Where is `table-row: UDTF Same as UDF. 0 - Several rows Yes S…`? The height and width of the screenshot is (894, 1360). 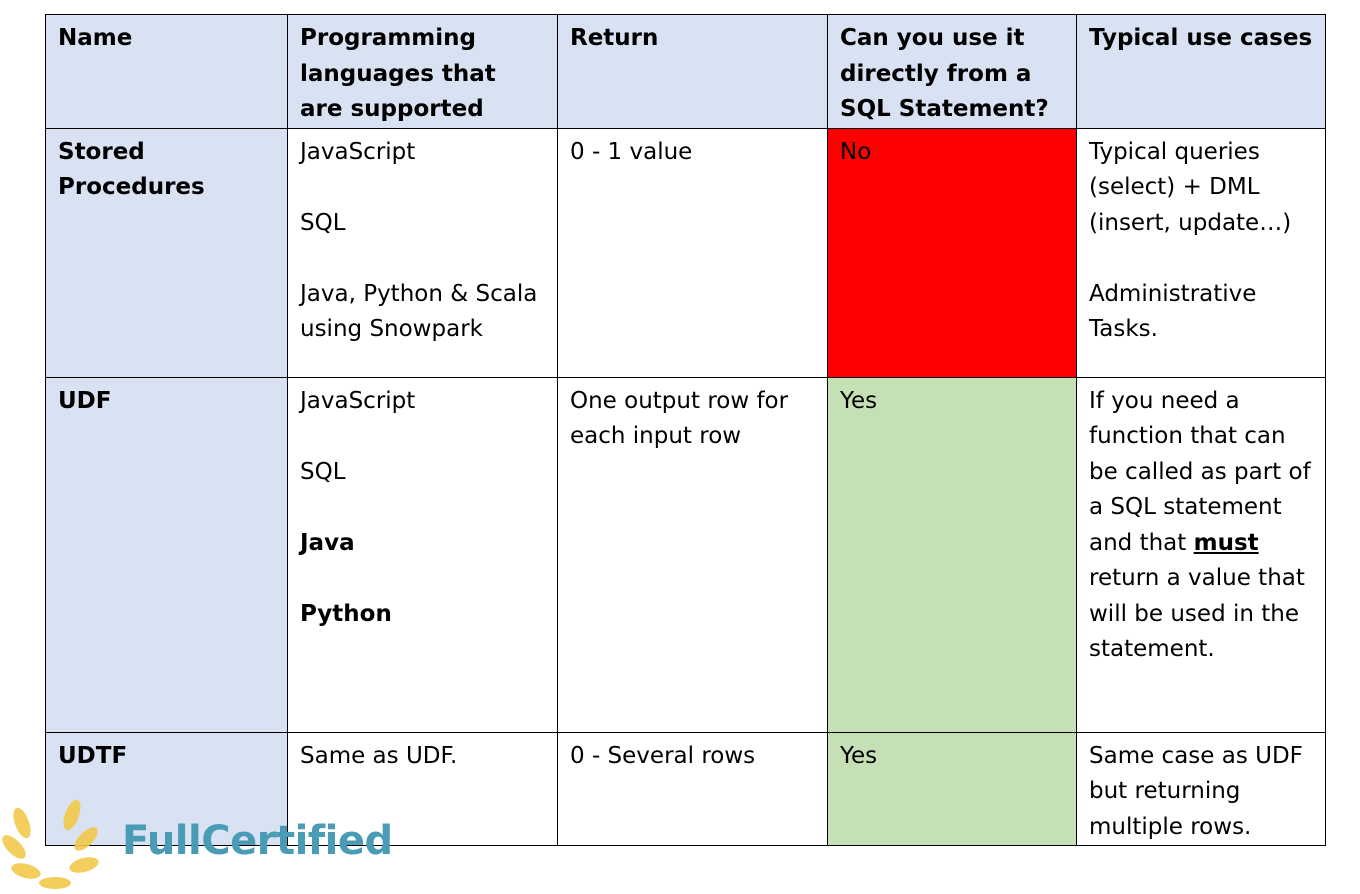
table-row: UDTF Same as UDF. 0 - Several rows Yes S… is located at coordinates (685, 788).